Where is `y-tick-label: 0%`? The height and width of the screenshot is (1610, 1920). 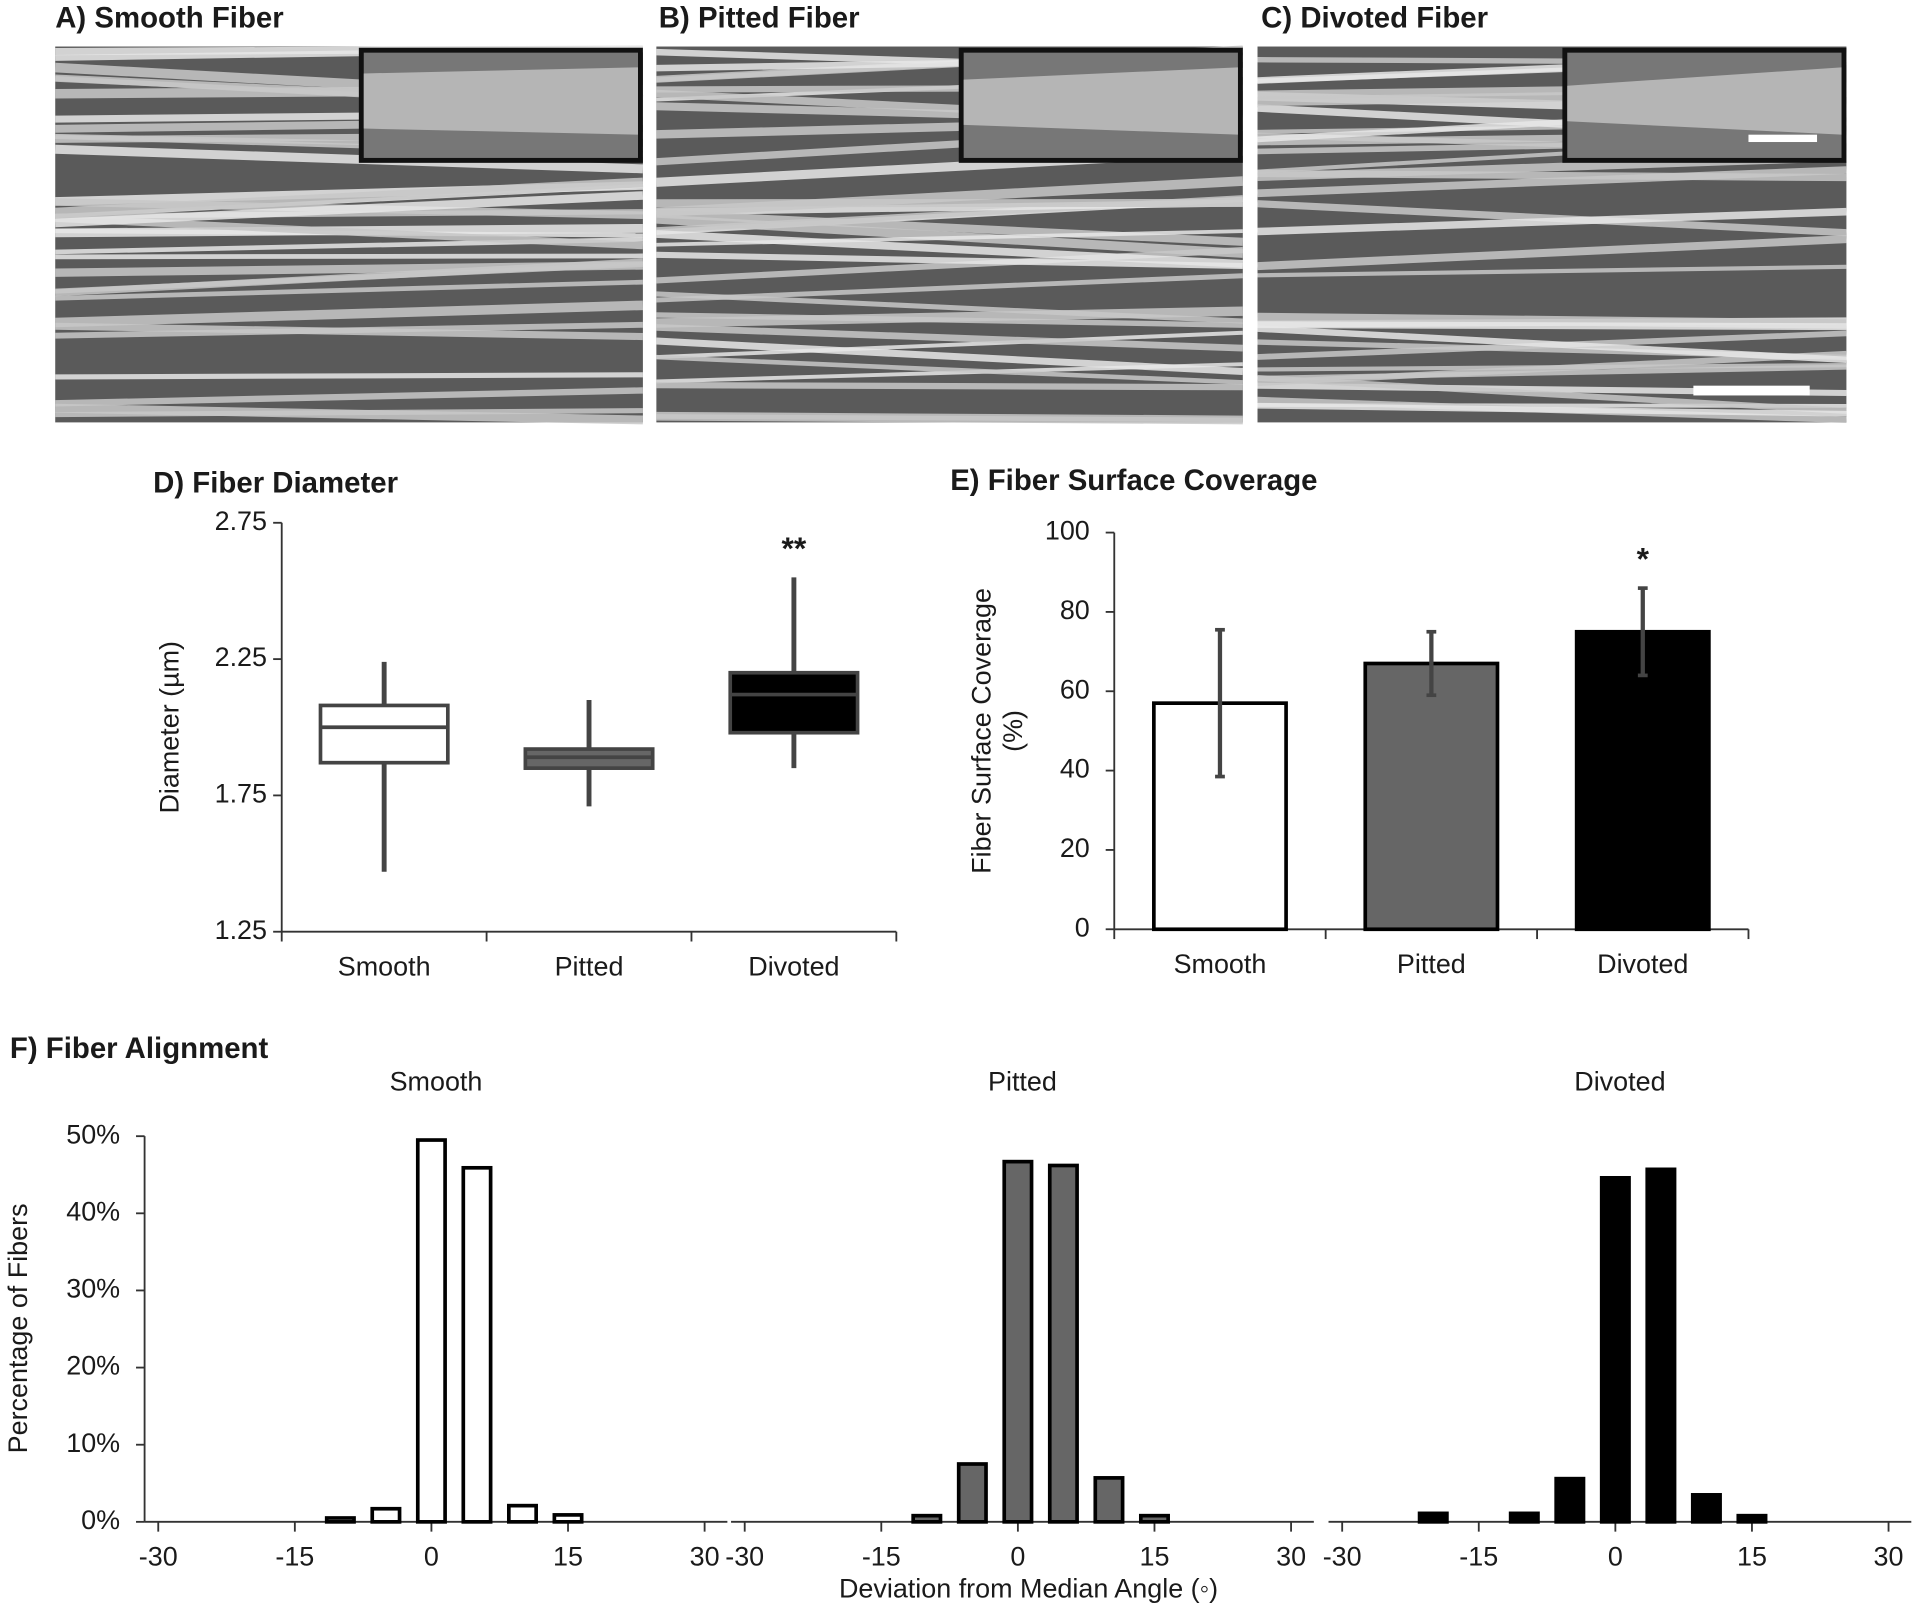 y-tick-label: 0% is located at coordinates (100, 1520).